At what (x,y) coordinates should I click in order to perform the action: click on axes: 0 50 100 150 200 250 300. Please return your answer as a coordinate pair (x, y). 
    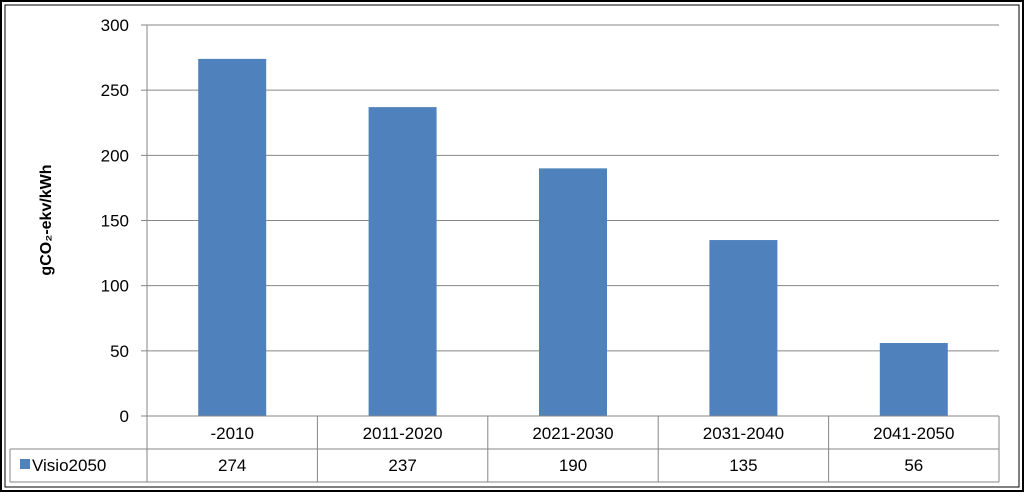
    Looking at the image, I should click on (124, 221).